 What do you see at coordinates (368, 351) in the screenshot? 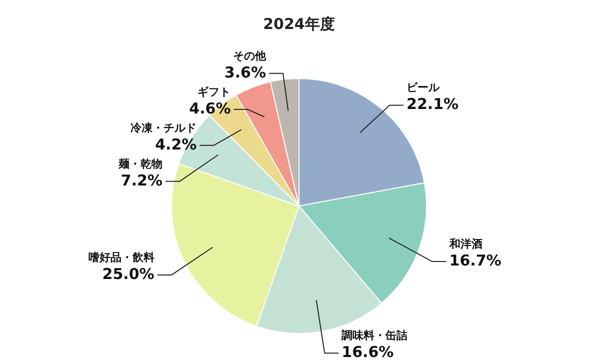
I see `data-label: 16.6%` at bounding box center [368, 351].